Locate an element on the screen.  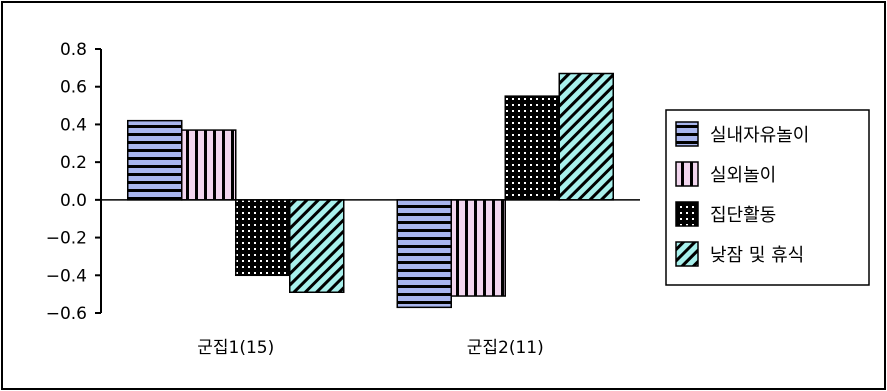
y-tick-label: 0.4 is located at coordinates (73, 125).